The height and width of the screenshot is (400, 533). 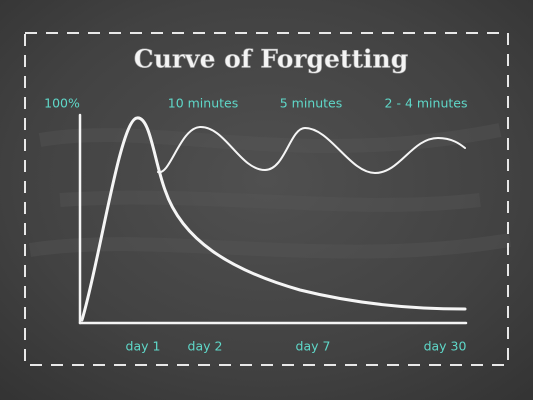 I want to click on title: Curve of Forgetting, so click(x=271, y=59).